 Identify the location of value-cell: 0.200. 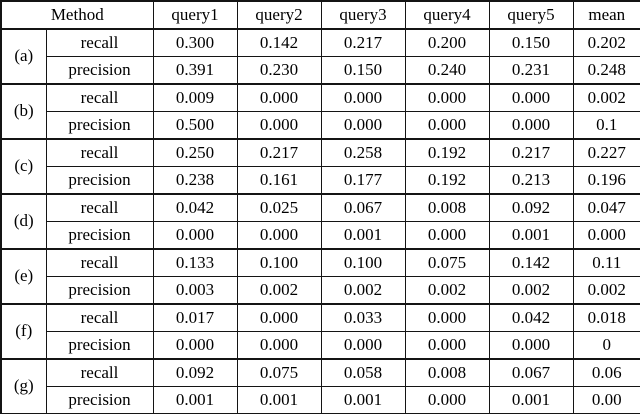
(447, 42).